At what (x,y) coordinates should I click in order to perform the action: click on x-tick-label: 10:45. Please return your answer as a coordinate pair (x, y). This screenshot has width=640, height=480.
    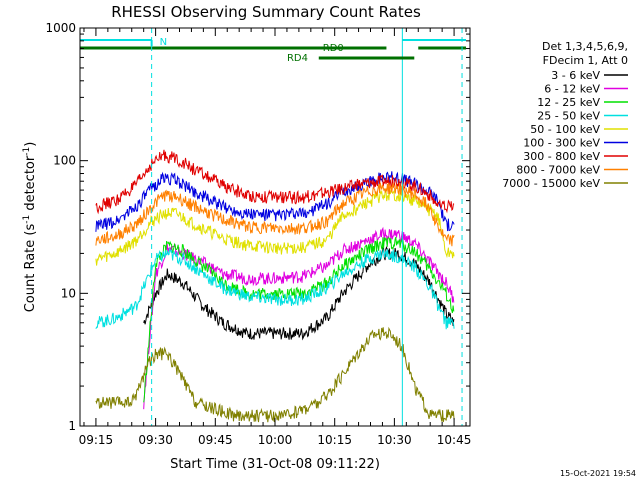
    Looking at the image, I should click on (454, 440).